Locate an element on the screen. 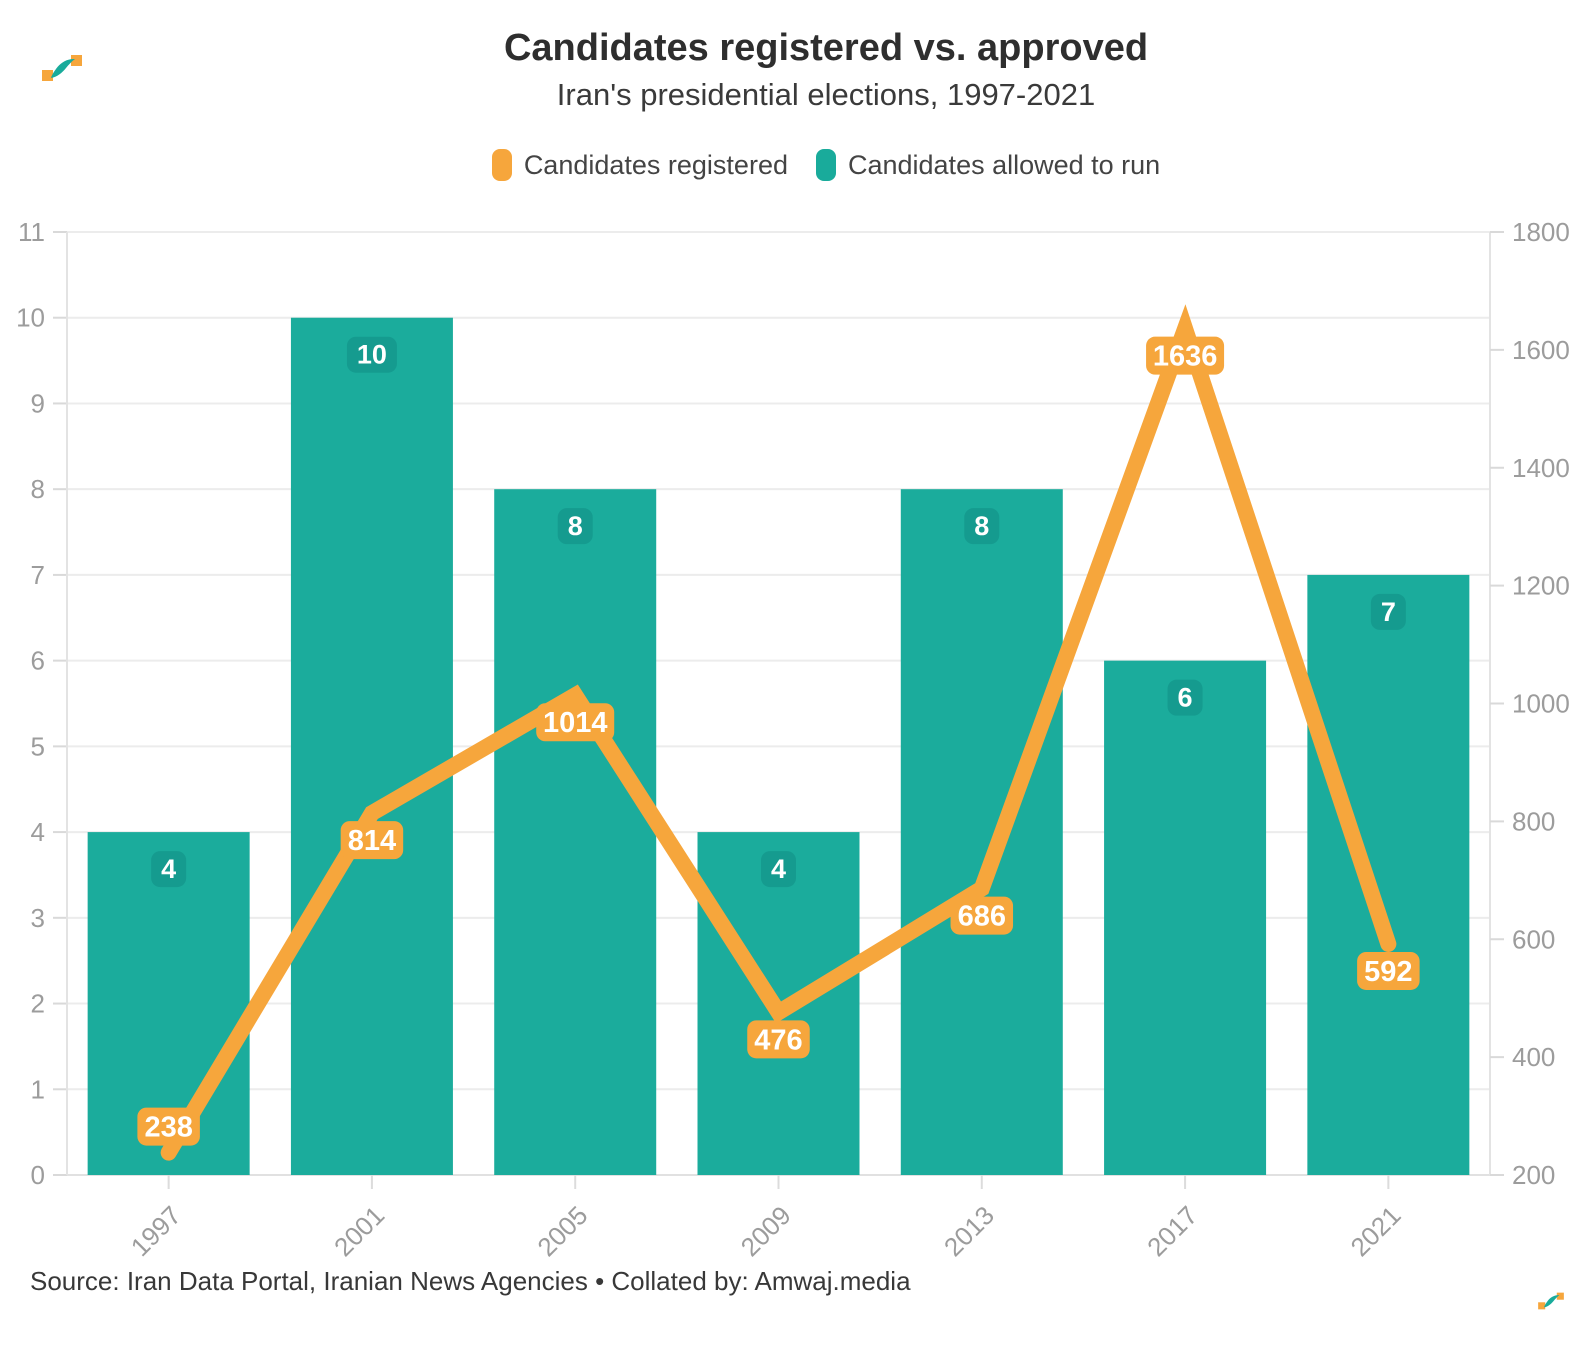 This screenshot has width=1592, height=1354. left-axis-label: 11 is located at coordinates (31, 232).